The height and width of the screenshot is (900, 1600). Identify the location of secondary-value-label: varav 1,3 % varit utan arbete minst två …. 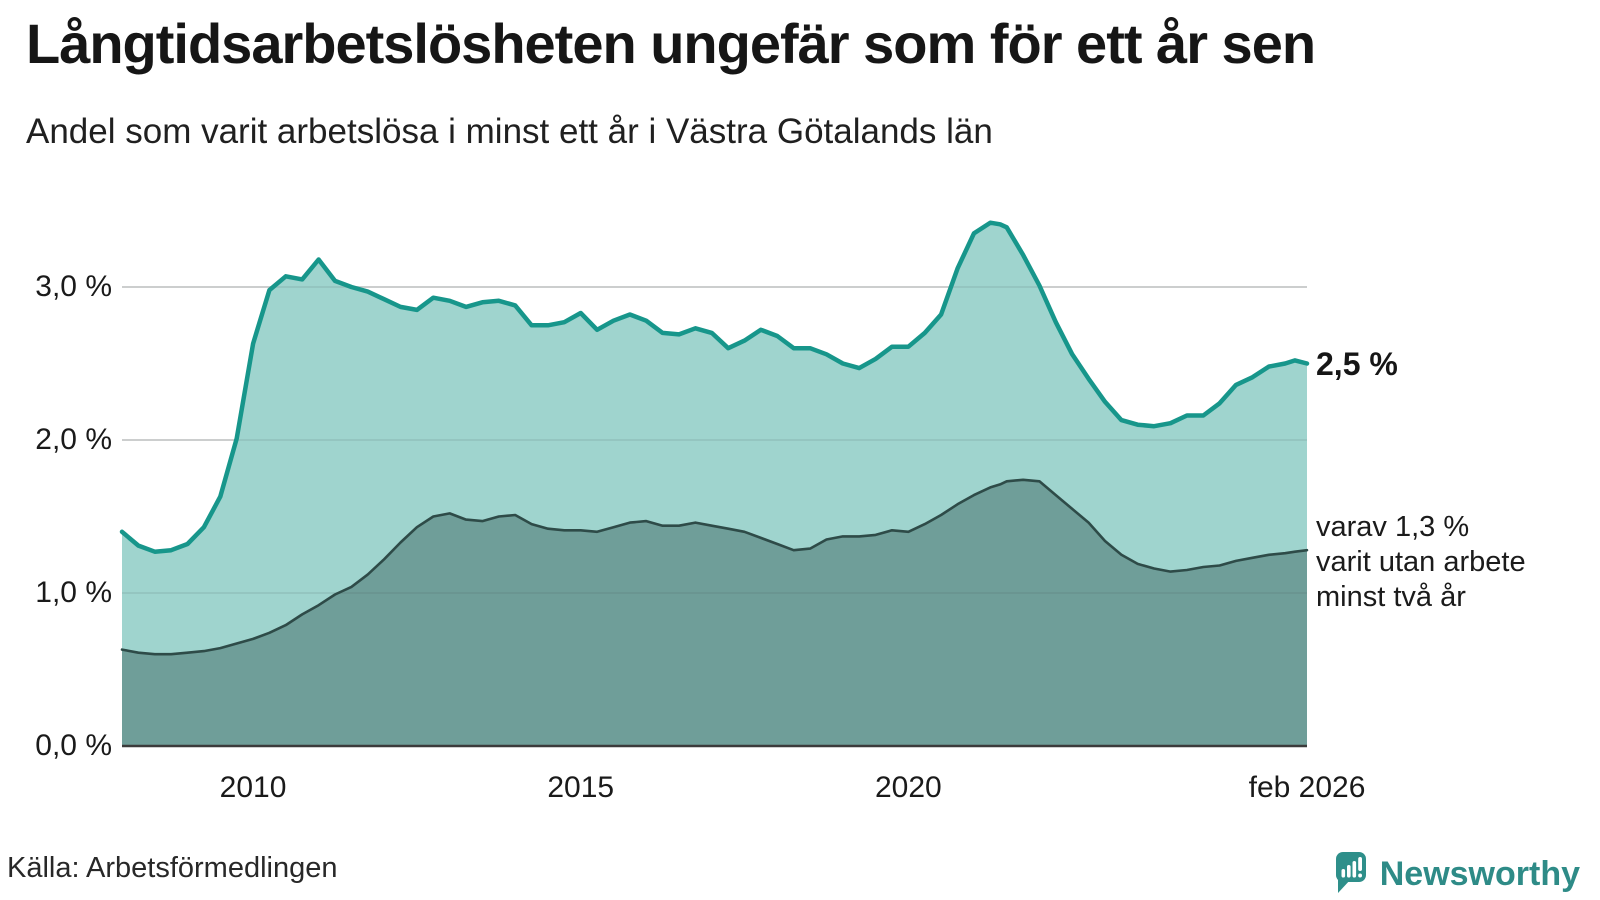
(1421, 562).